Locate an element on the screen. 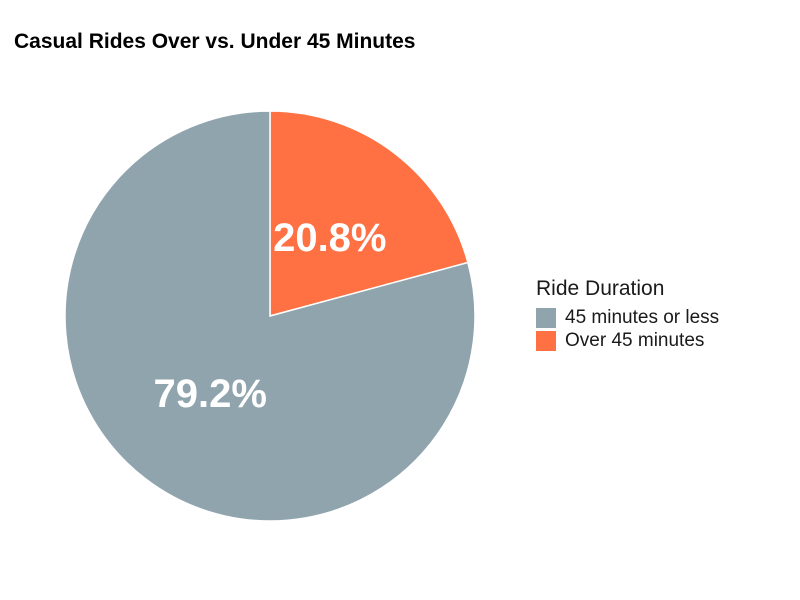 Image resolution: width=800 pixels, height=600 pixels. slice-value-label: 79.2% is located at coordinates (209, 394).